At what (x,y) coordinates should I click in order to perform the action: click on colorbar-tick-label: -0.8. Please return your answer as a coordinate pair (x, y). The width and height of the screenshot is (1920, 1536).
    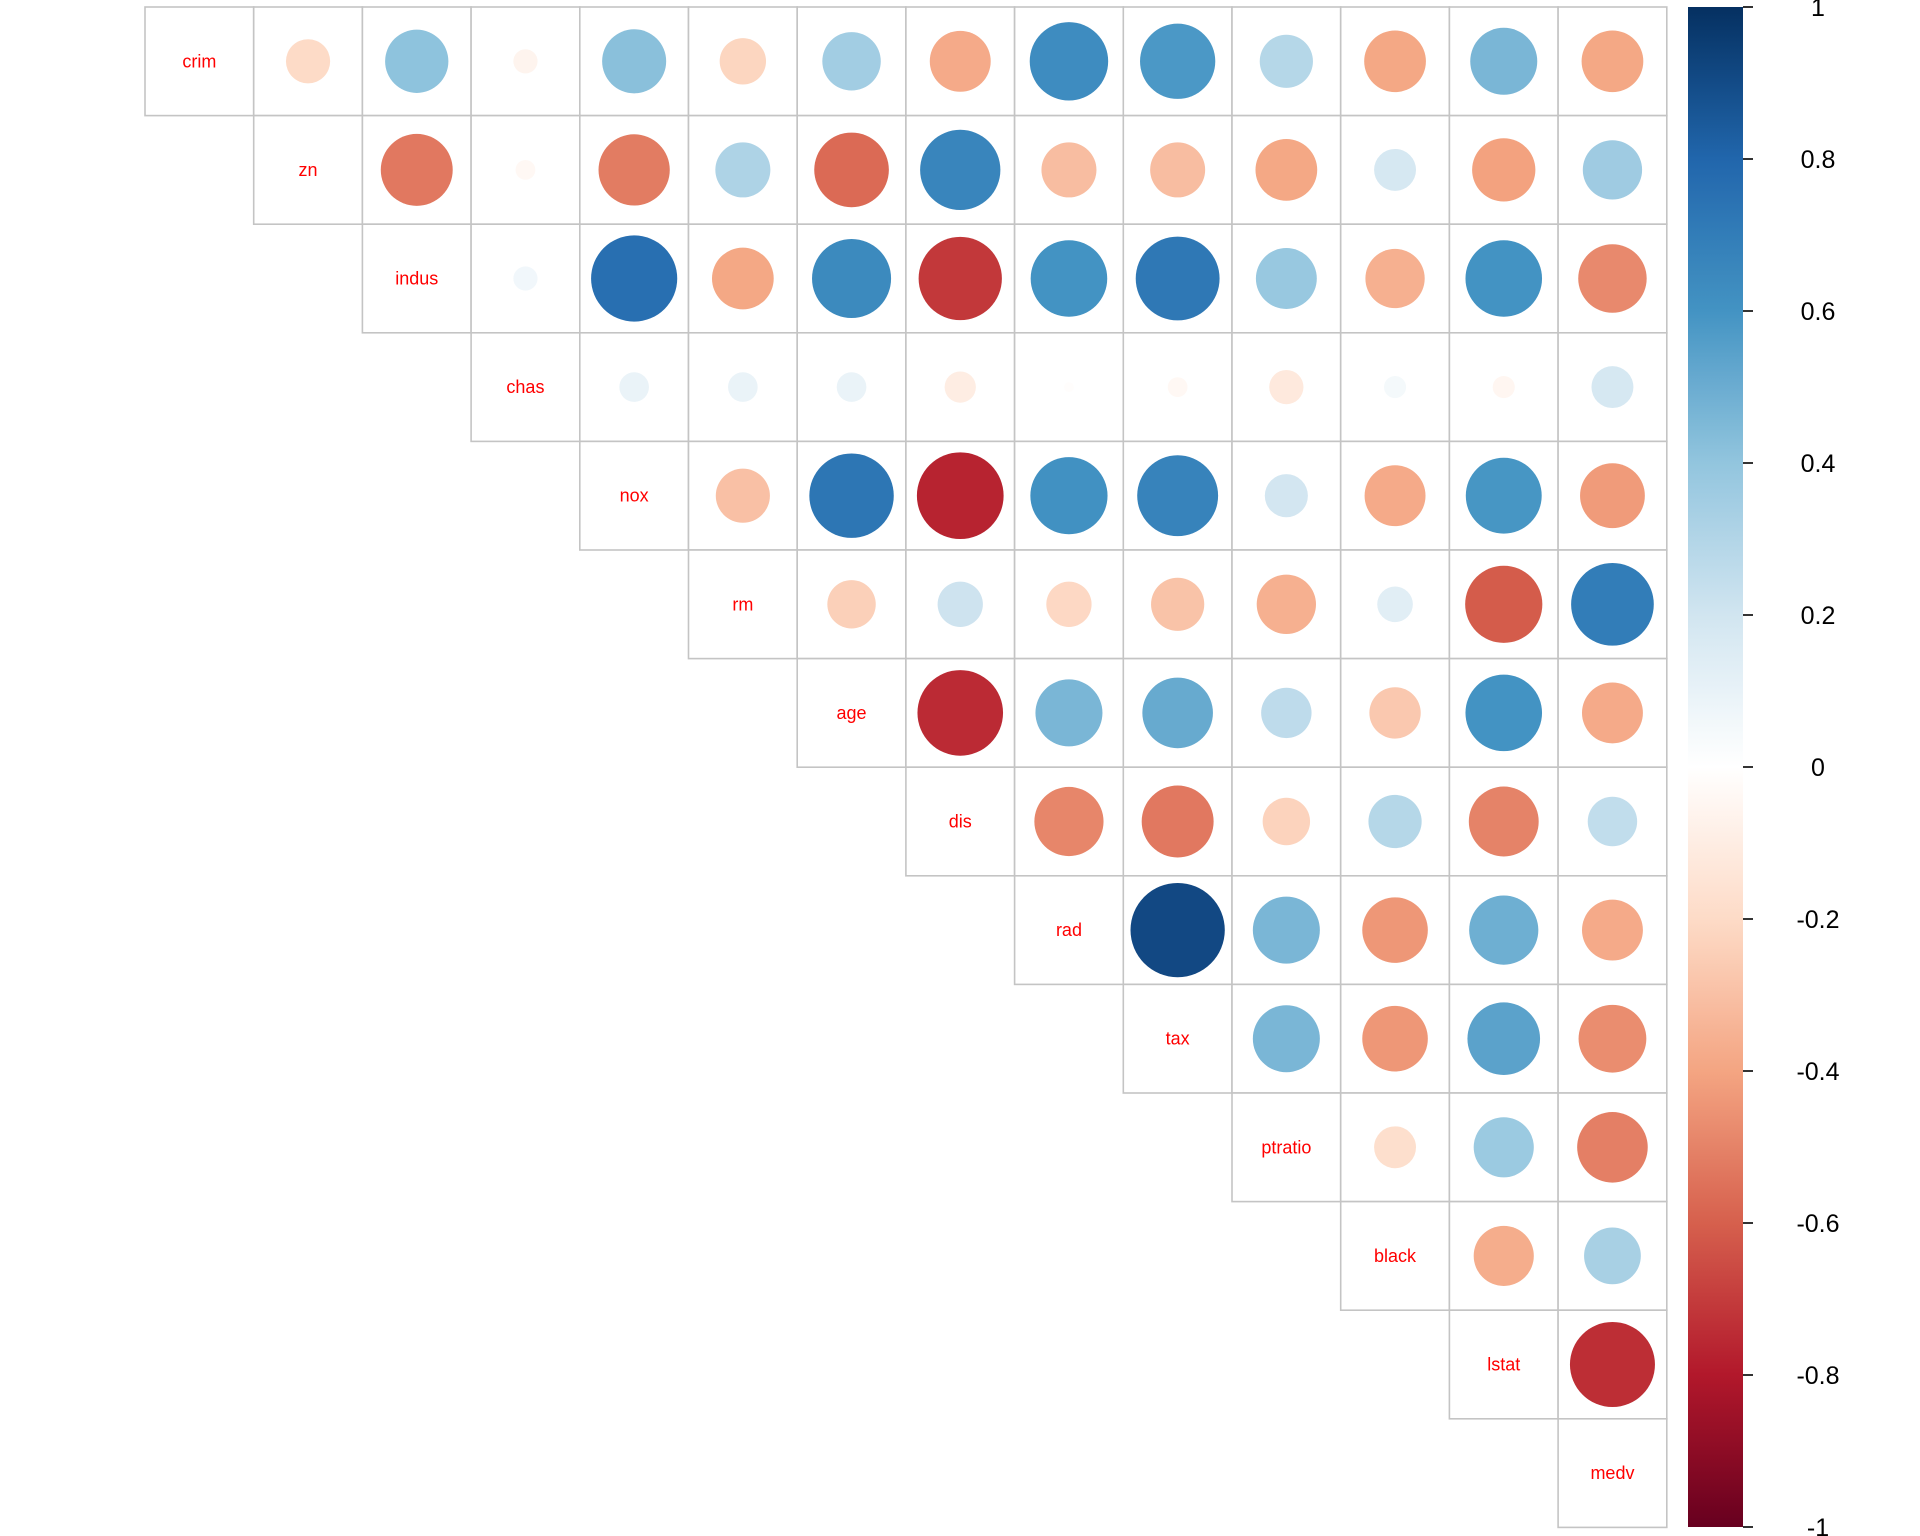
    Looking at the image, I should click on (1817, 1376).